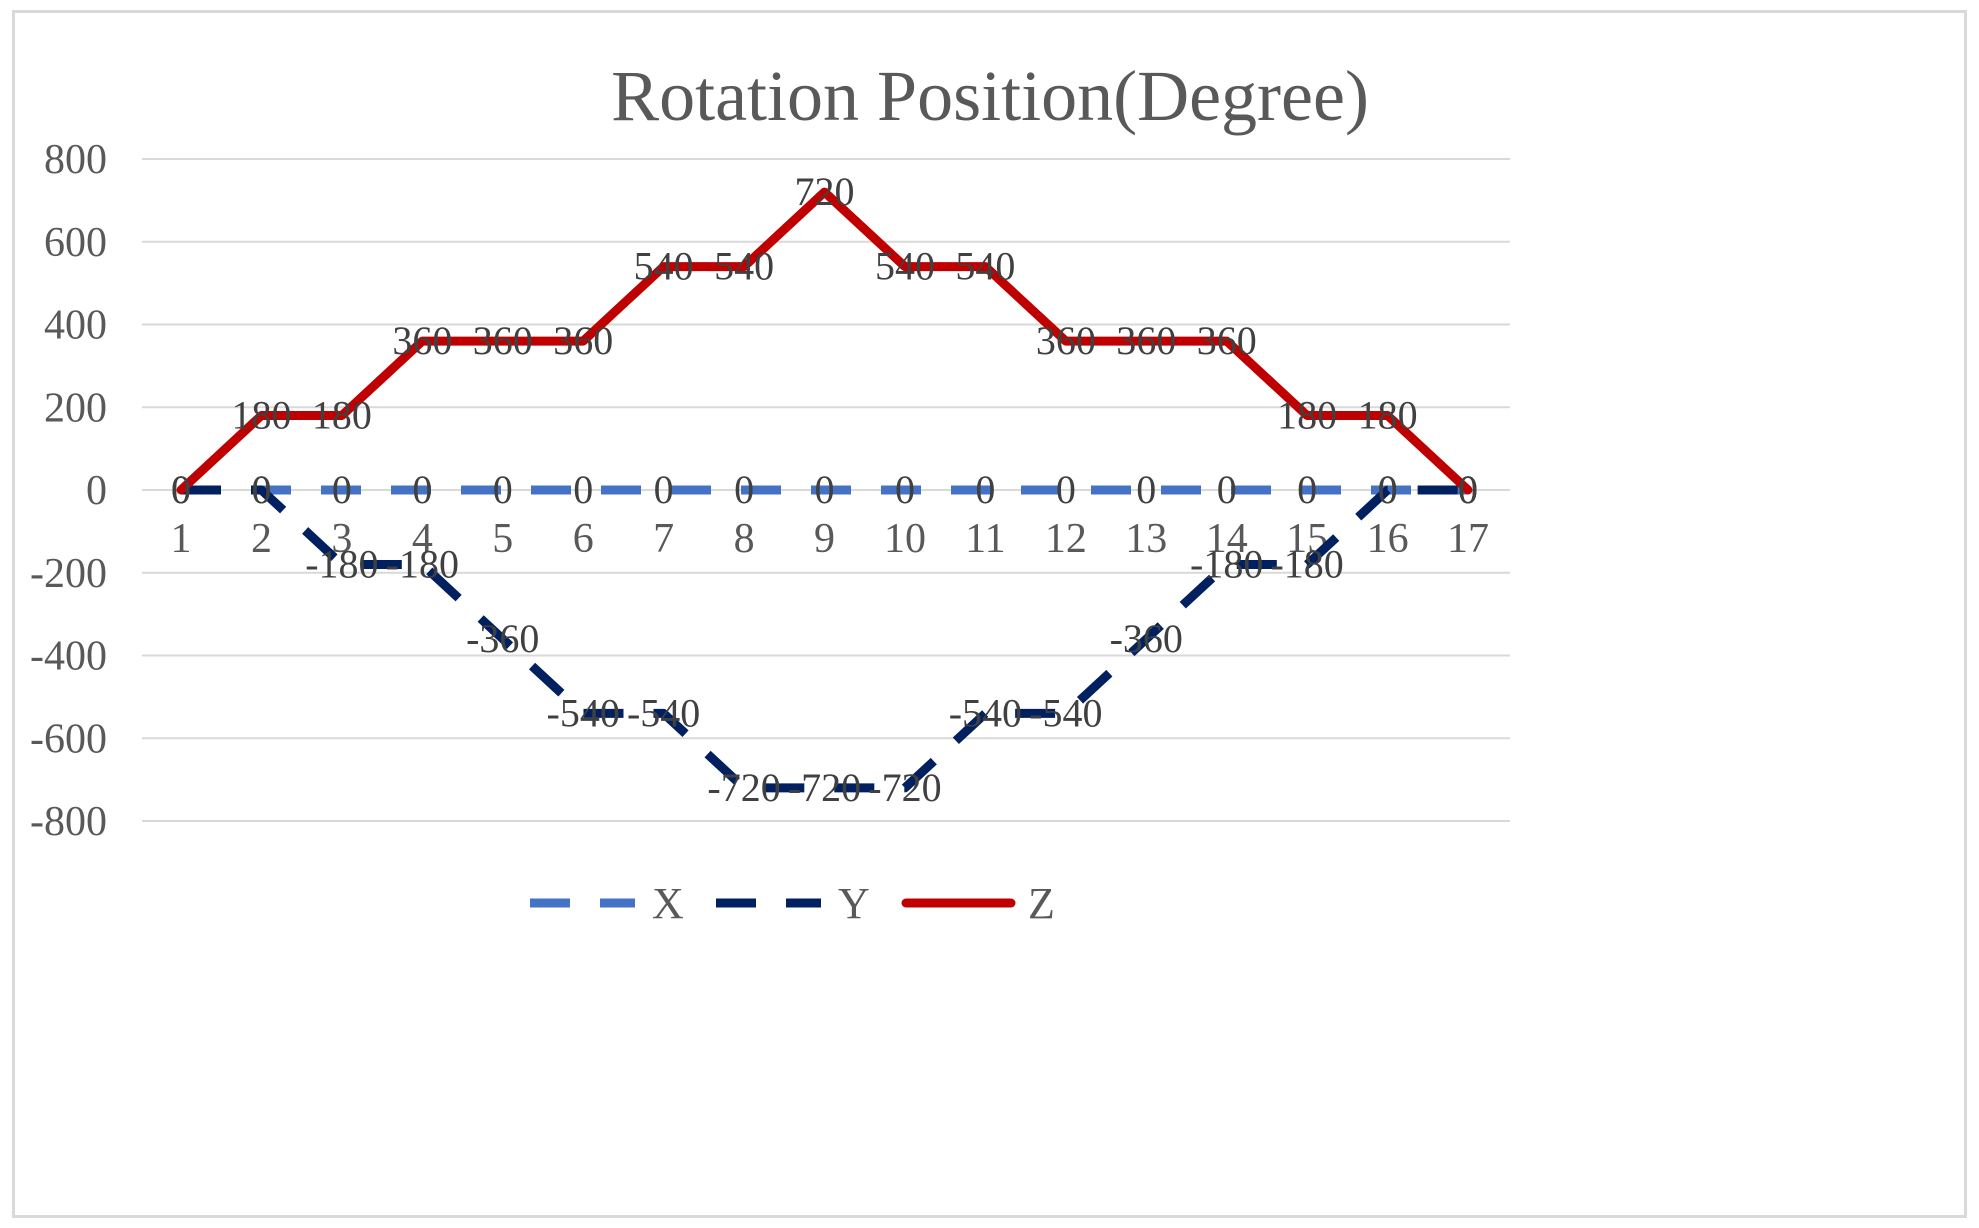  I want to click on x-tick-label: 13, so click(1146, 539).